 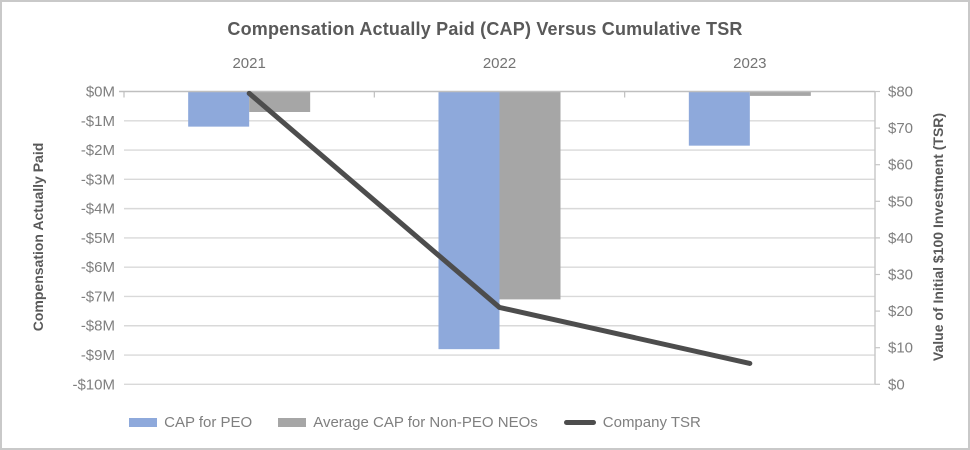 I want to click on bar-cap-peo-2023, so click(x=719, y=118).